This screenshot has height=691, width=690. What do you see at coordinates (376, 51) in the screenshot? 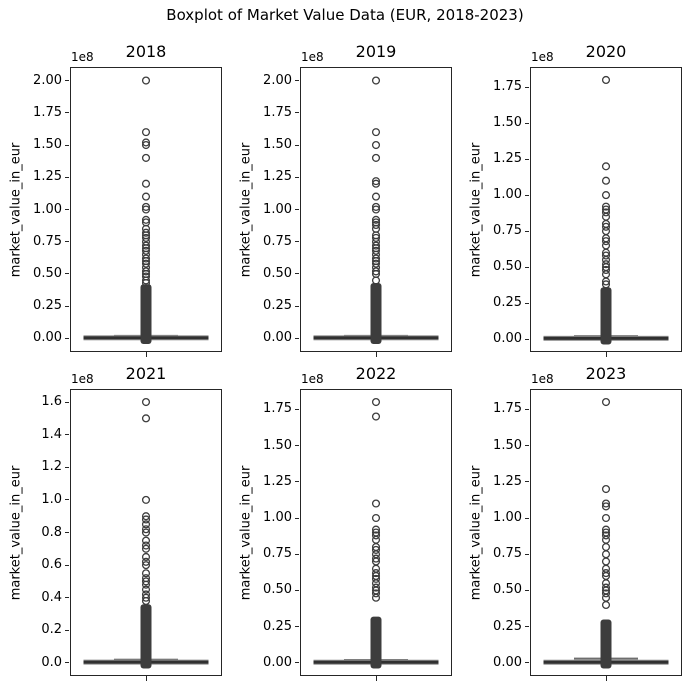
I see `subplot-title: 2019` at bounding box center [376, 51].